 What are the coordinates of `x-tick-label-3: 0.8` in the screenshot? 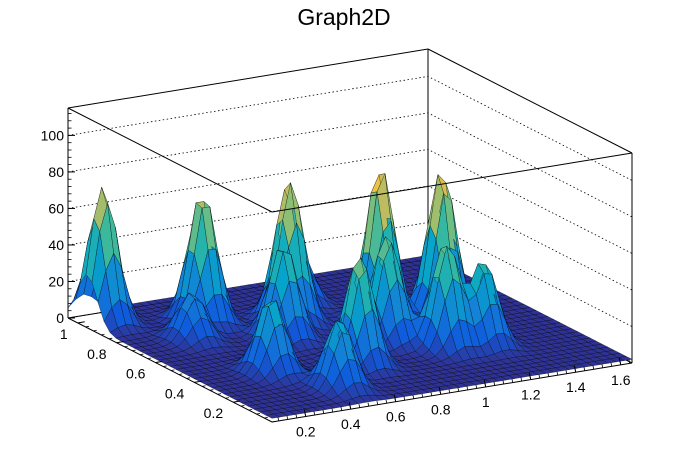 It's located at (441, 409).